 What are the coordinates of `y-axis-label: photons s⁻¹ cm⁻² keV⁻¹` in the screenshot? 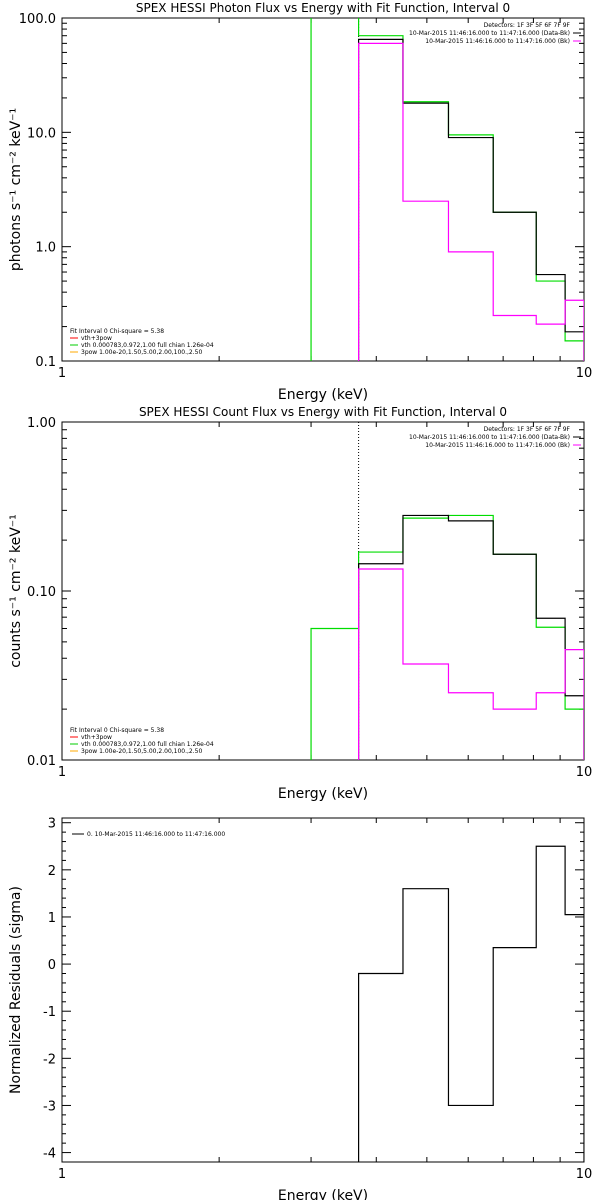 It's located at (16, 189).